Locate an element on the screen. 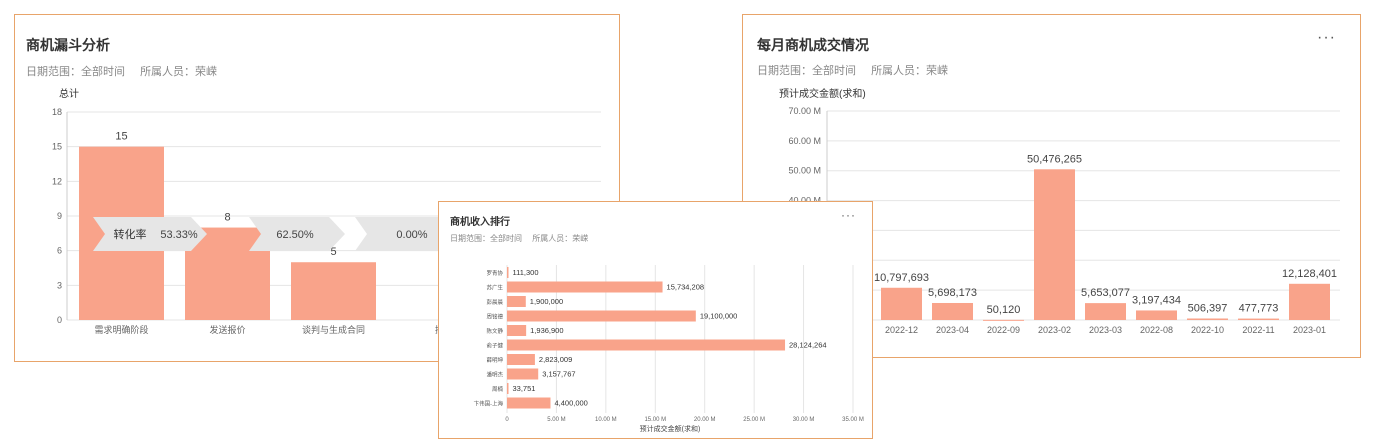  ranking-data-label: 2,823,009 is located at coordinates (555, 359).